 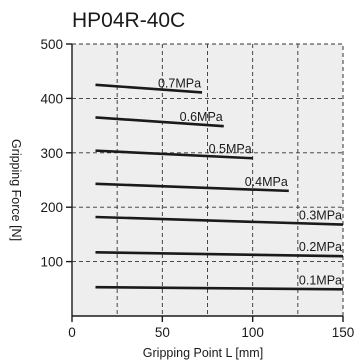 What do you see at coordinates (203, 353) in the screenshot?
I see `x-axis-label: Gripping Point L [mm]` at bounding box center [203, 353].